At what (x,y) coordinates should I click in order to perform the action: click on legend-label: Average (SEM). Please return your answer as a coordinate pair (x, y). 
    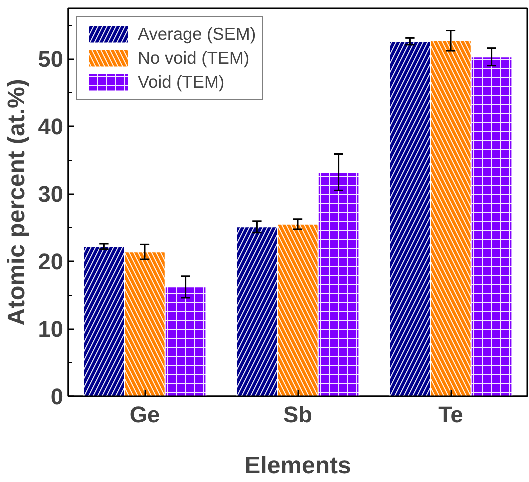
    Looking at the image, I should click on (197, 34).